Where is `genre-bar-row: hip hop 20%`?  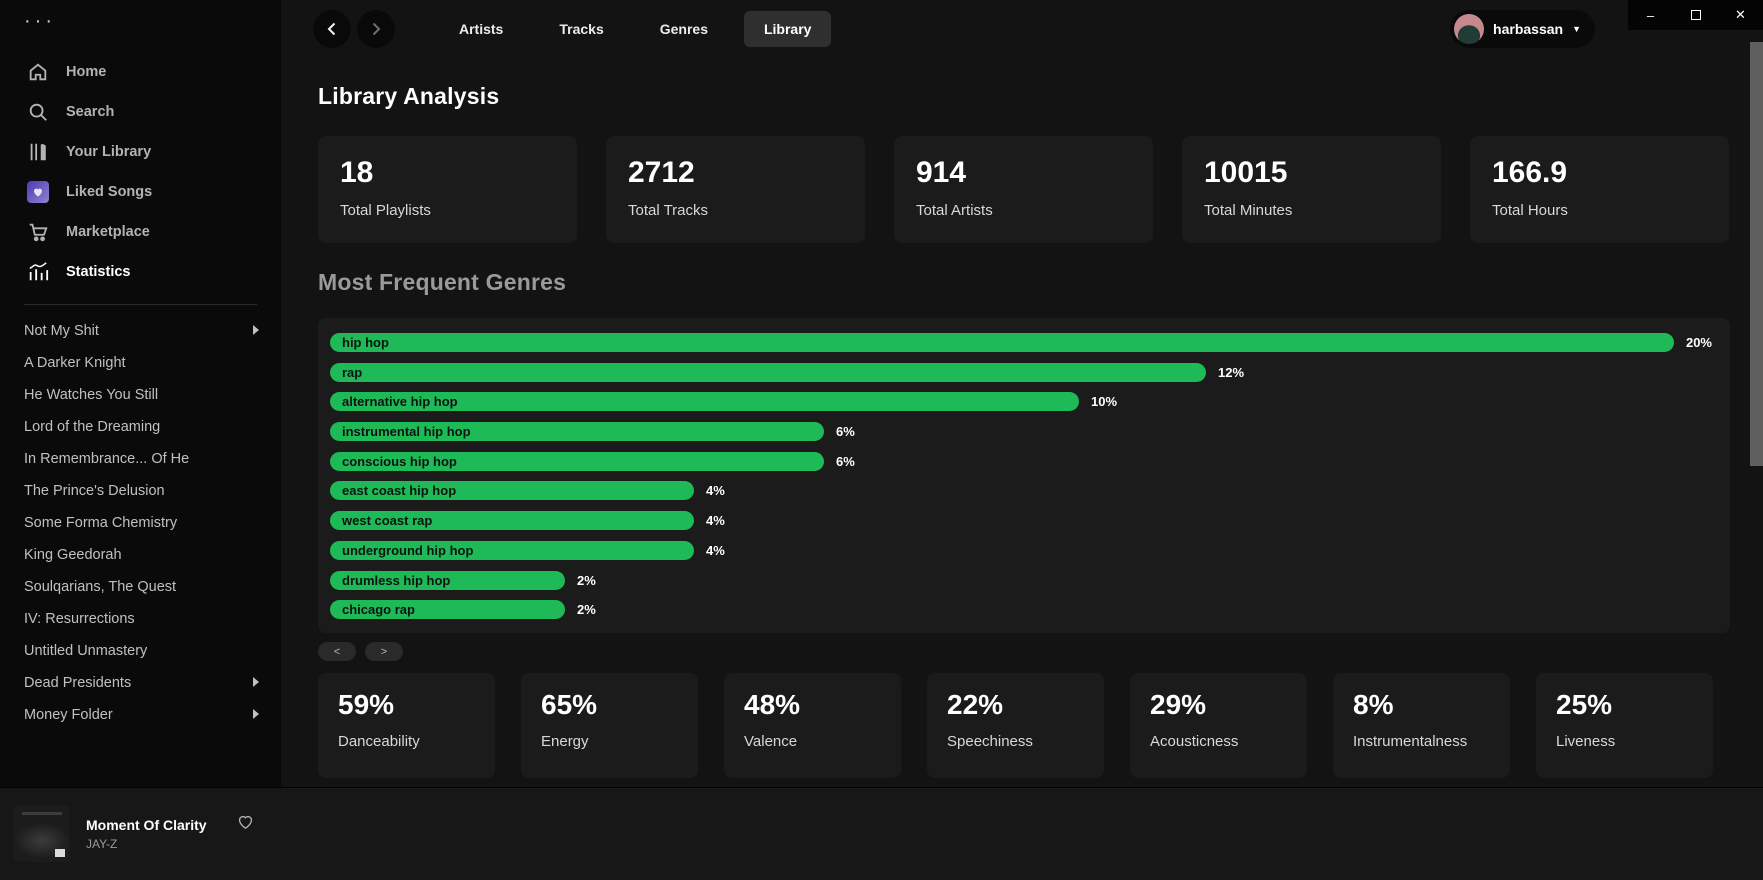 genre-bar-row: hip hop 20% is located at coordinates (1021, 342).